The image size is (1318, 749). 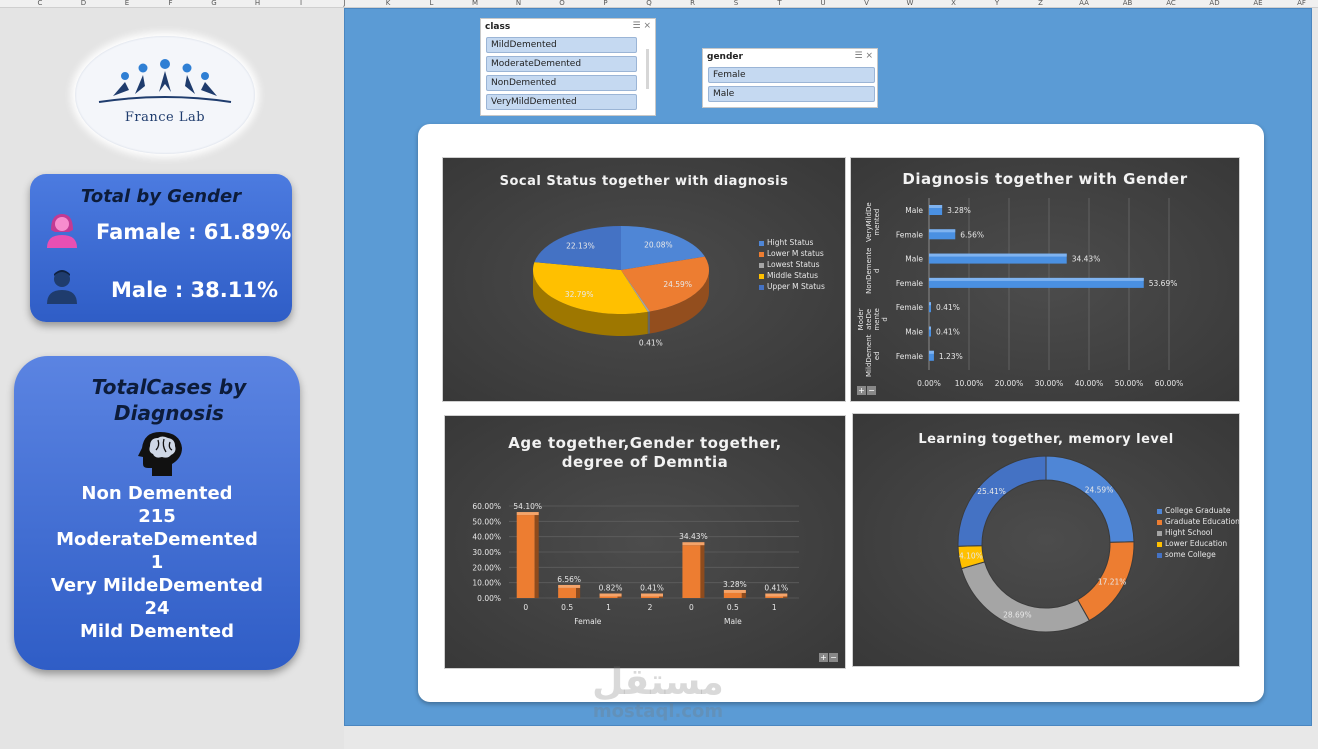 I want to click on column-header-K: K, so click(x=388, y=3).